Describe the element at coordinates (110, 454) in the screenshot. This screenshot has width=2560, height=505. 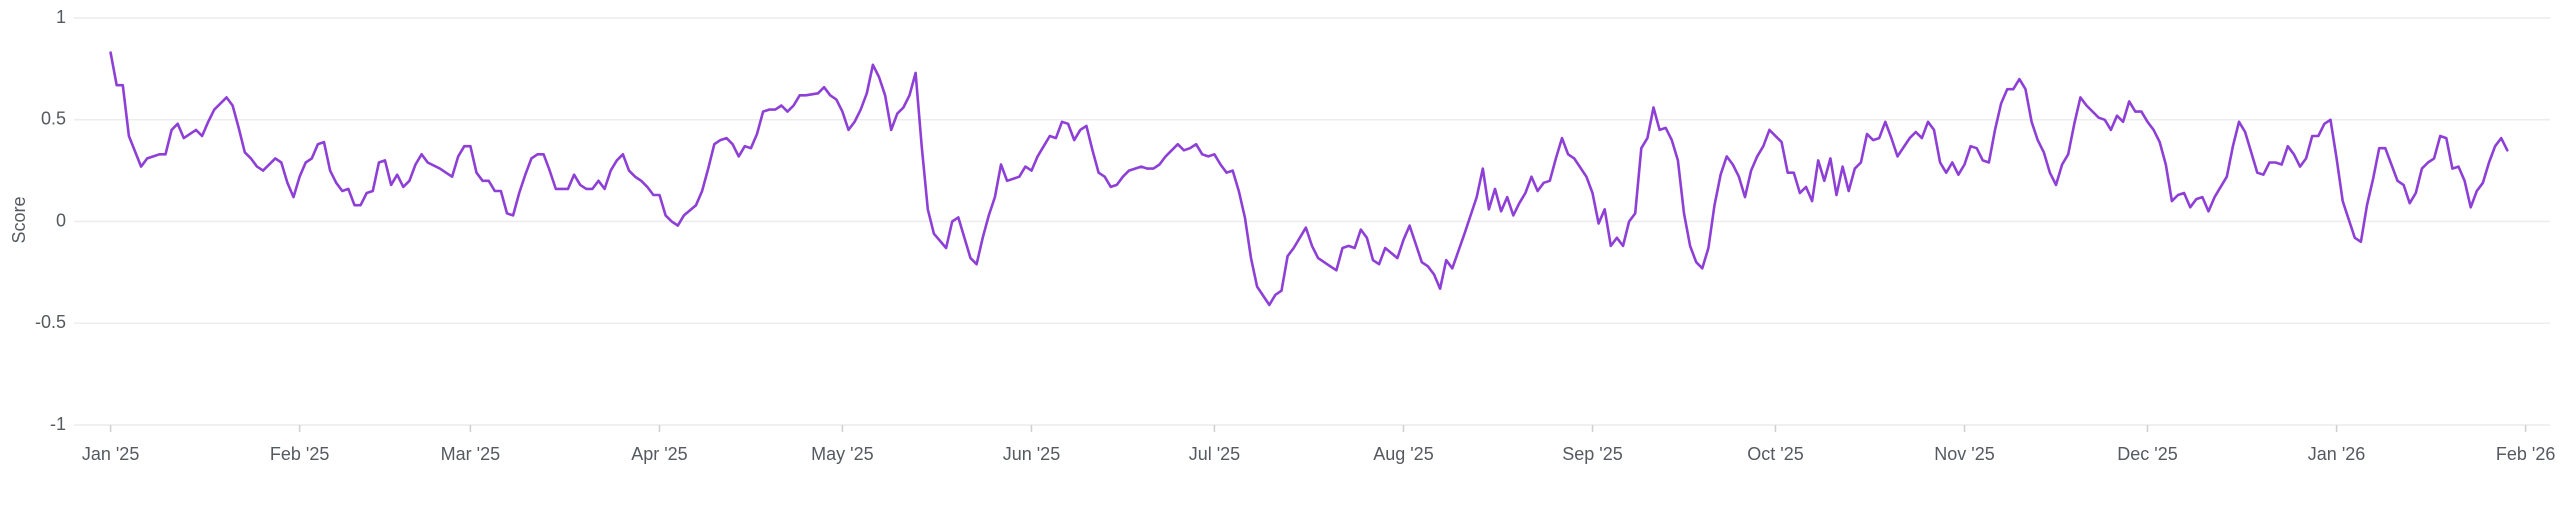
I see `x-tick-label: Jan '25` at that location.